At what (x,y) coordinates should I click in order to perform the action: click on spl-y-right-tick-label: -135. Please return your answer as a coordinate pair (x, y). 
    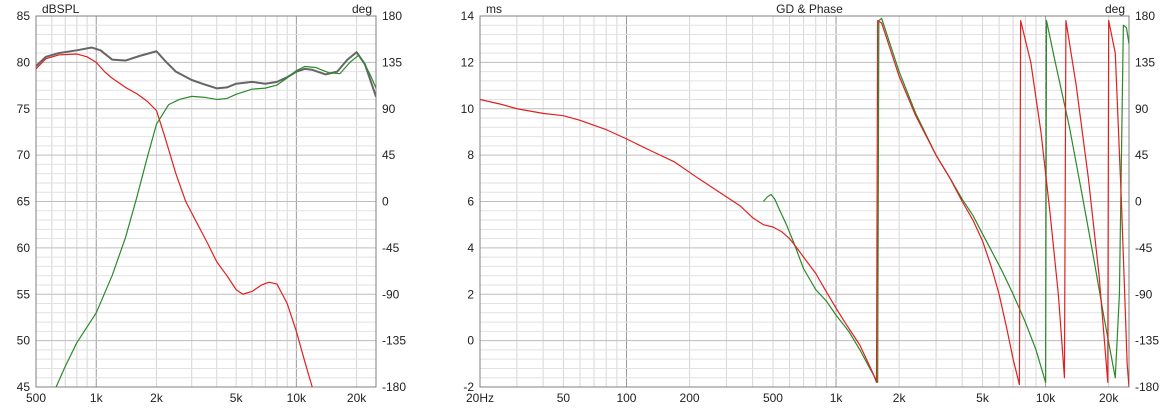
    Looking at the image, I should click on (394, 341).